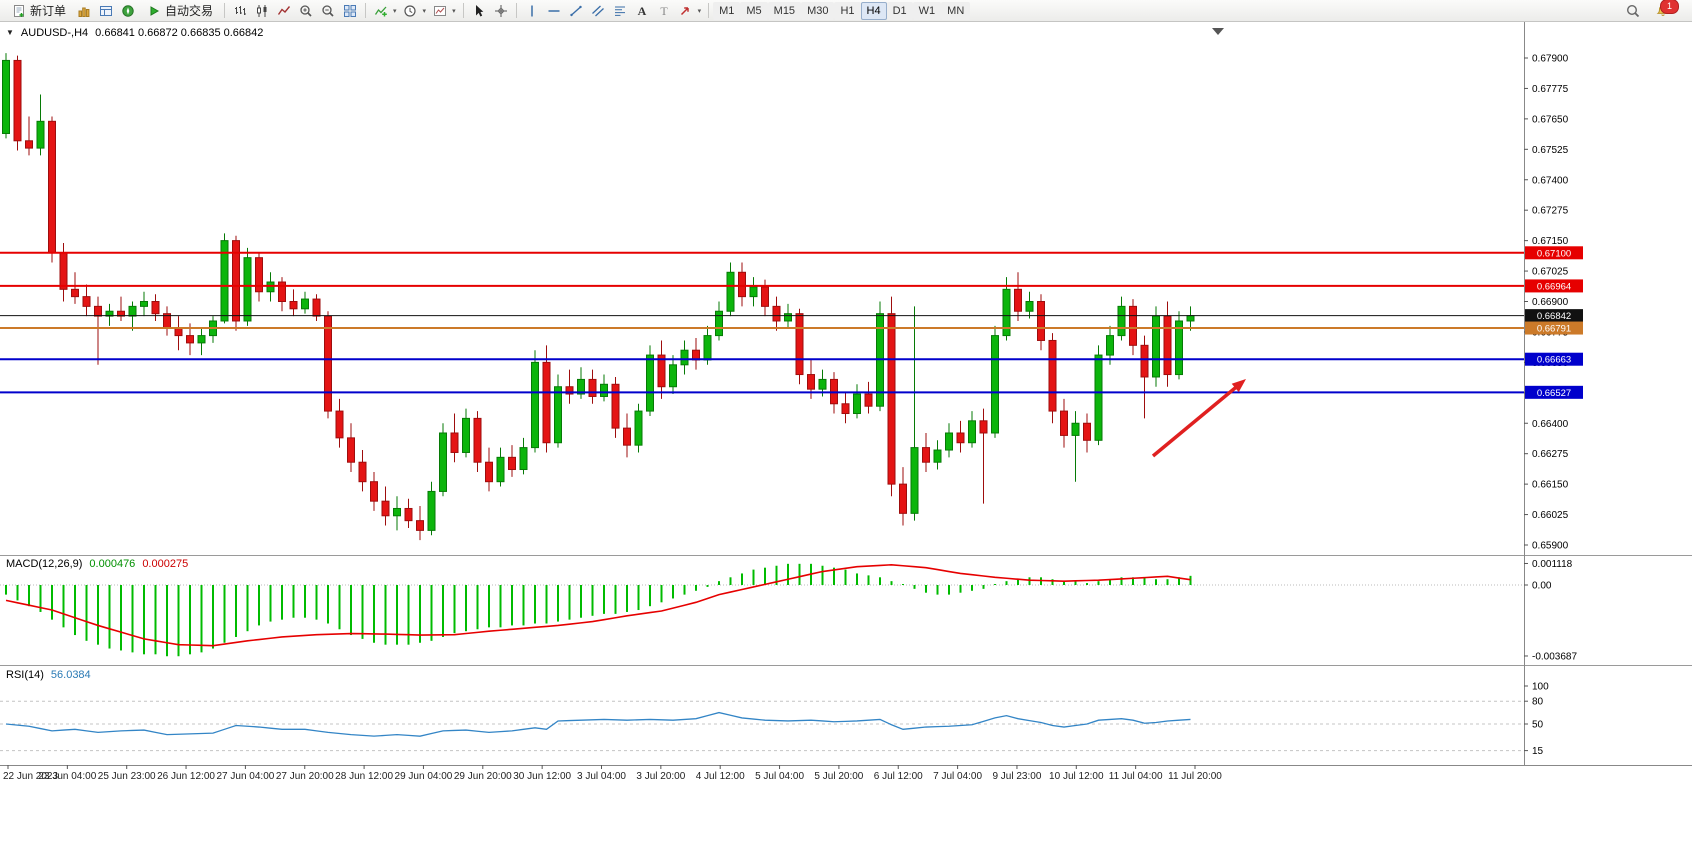 This screenshot has width=1692, height=847. I want to click on time-axis-label: 3 Jul 20:00, so click(660, 776).